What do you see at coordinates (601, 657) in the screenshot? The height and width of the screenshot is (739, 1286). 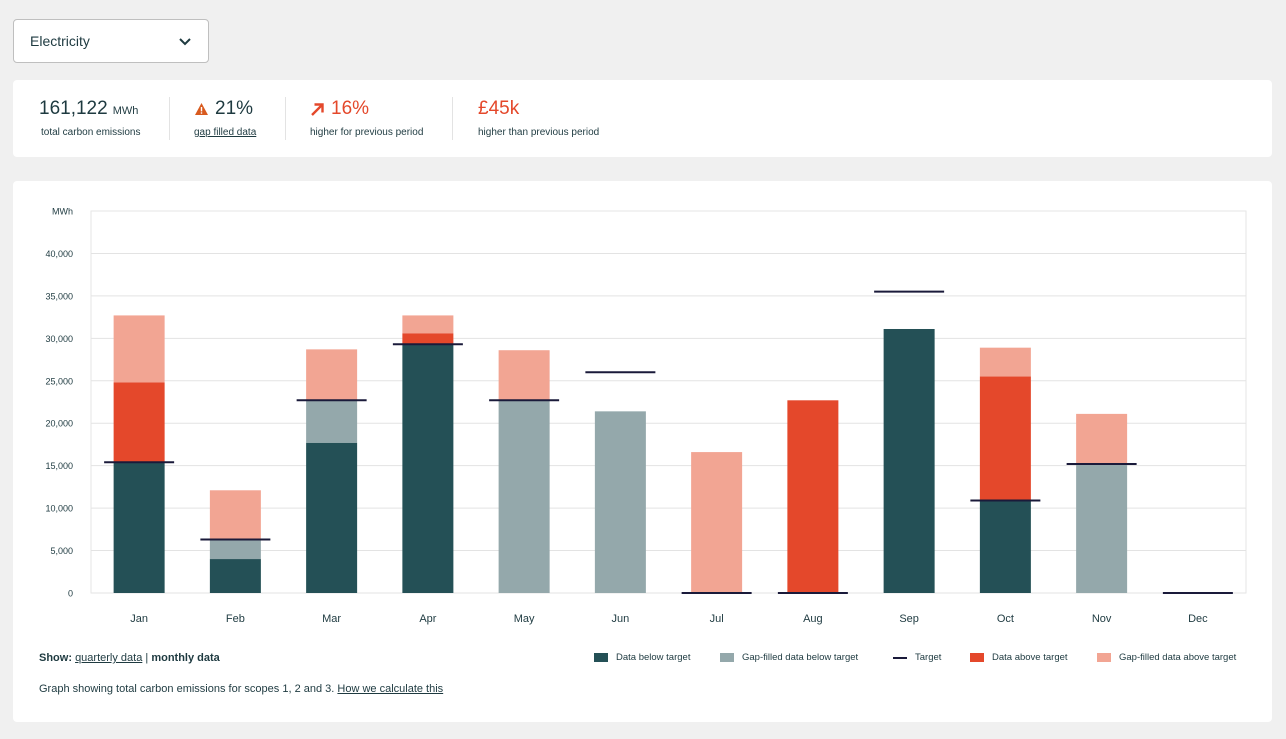 I see `legend-swatch-below` at bounding box center [601, 657].